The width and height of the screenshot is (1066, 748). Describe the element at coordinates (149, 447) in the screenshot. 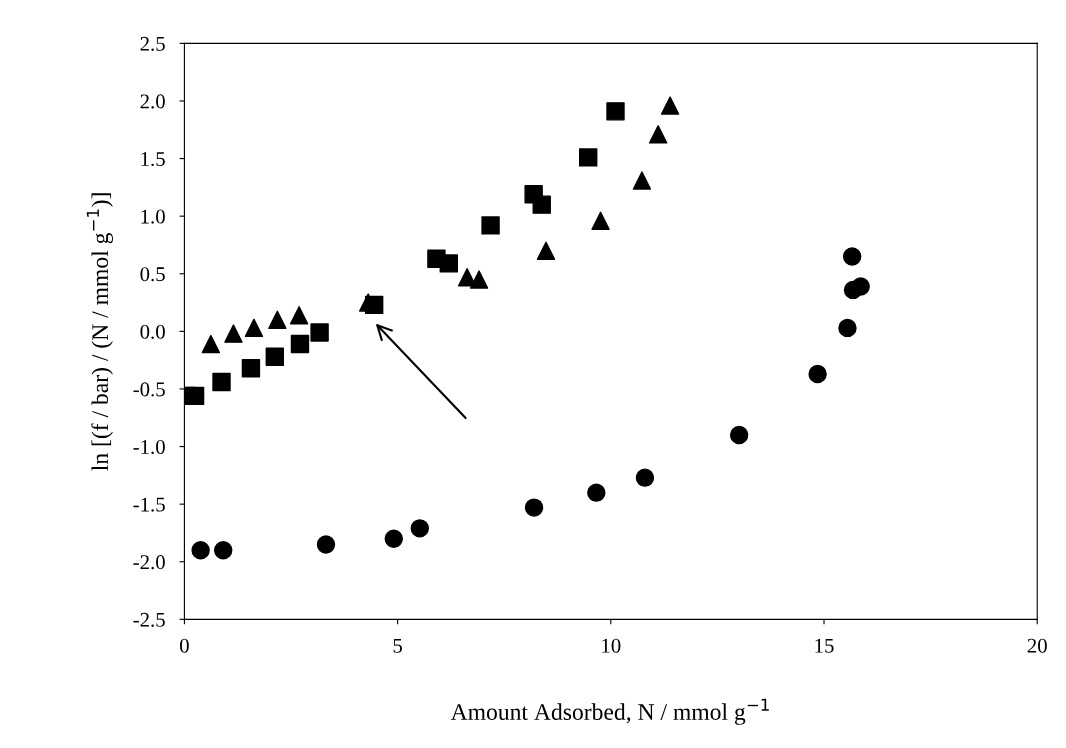

I see `y-tick-label: -1.0` at that location.